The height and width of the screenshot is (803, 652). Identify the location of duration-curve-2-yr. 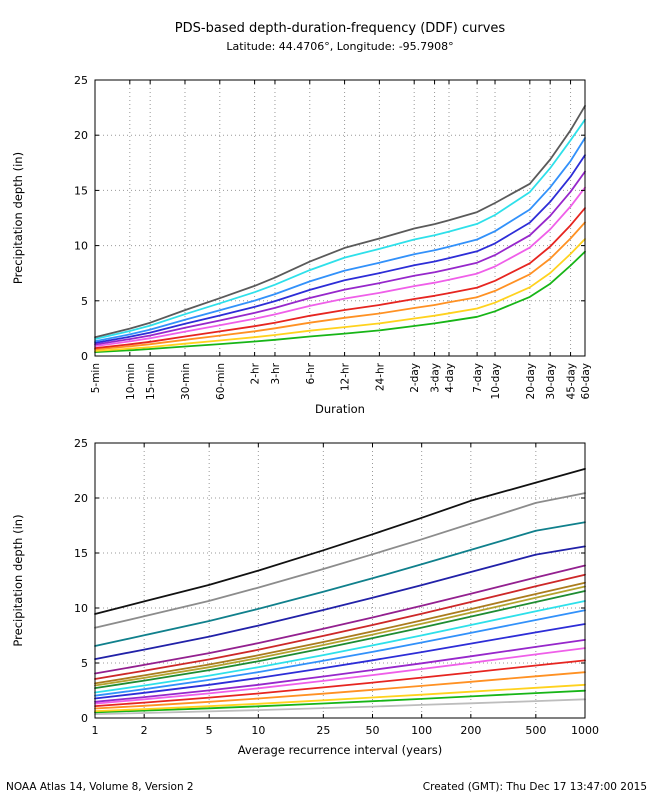
(340, 295).